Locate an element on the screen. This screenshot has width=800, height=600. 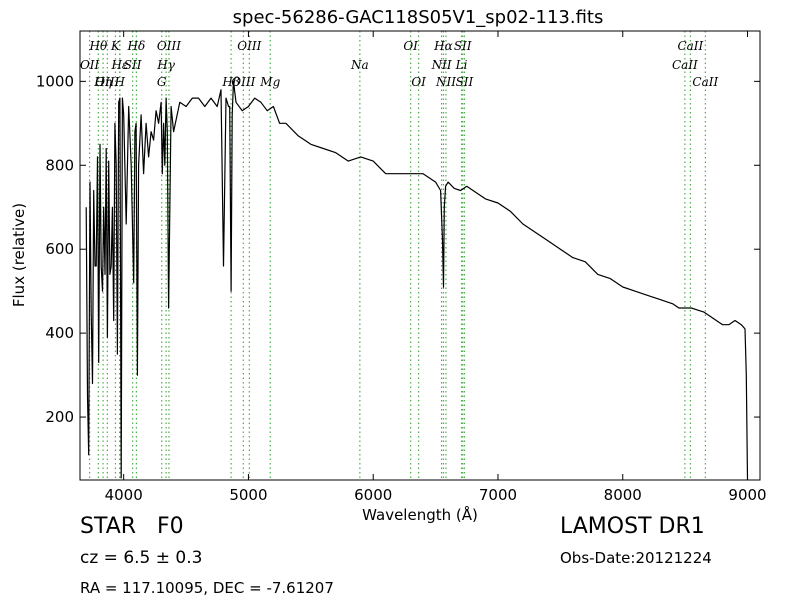
line-label: Hδ is located at coordinates (136, 46).